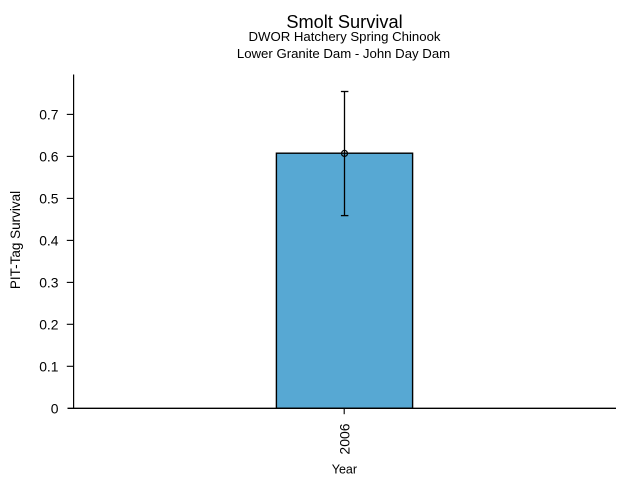  What do you see at coordinates (55, 408) in the screenshot?
I see `svg-text: 0` at bounding box center [55, 408].